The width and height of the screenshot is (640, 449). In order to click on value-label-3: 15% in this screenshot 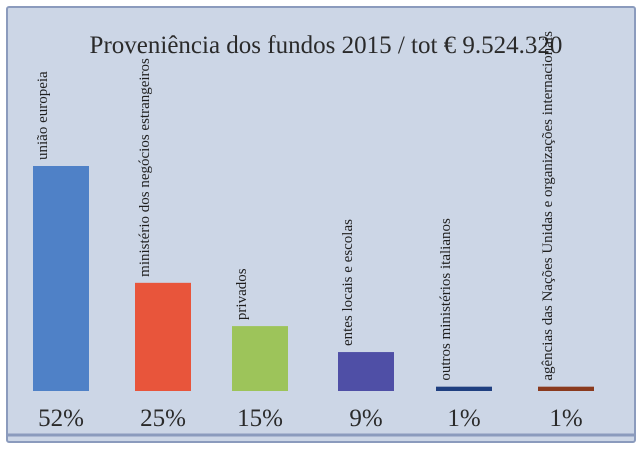, I will do `click(260, 418)`.